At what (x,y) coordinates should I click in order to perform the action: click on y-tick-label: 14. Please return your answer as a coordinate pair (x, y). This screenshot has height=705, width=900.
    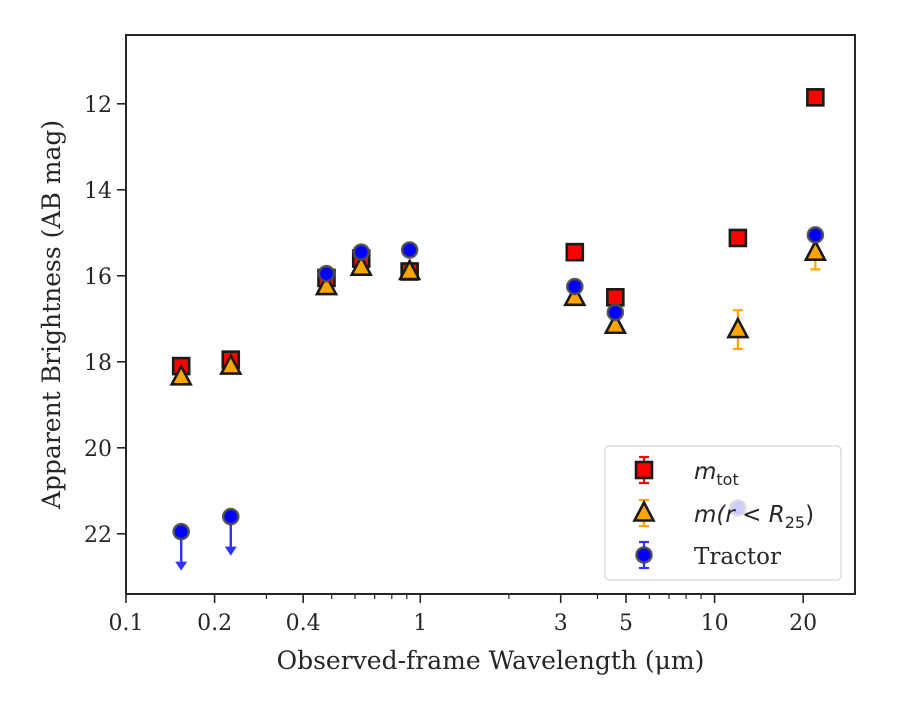
    Looking at the image, I should click on (98, 191).